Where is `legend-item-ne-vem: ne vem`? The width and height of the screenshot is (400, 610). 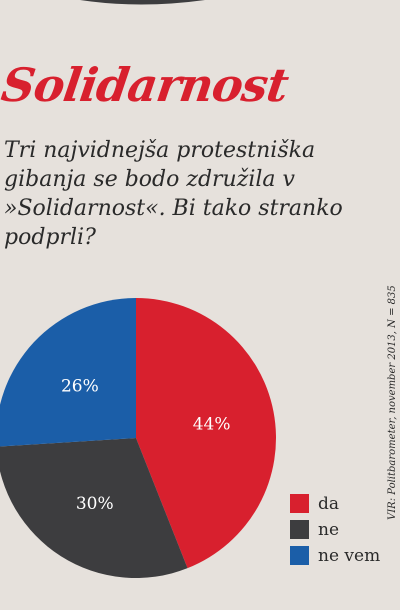
legend-item-ne-vem: ne vem is located at coordinates (335, 555).